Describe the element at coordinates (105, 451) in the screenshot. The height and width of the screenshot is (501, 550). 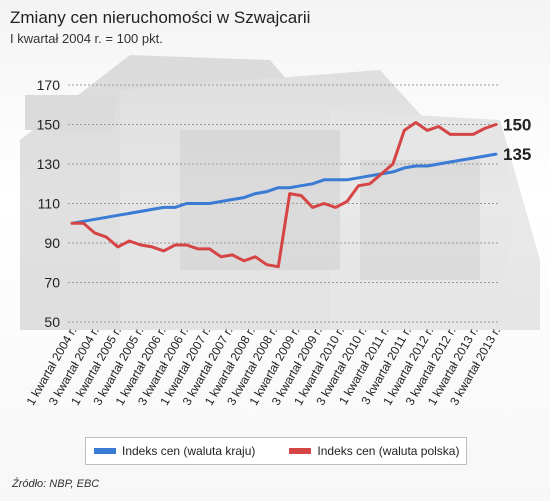
I see `legend-swatch-blue` at that location.